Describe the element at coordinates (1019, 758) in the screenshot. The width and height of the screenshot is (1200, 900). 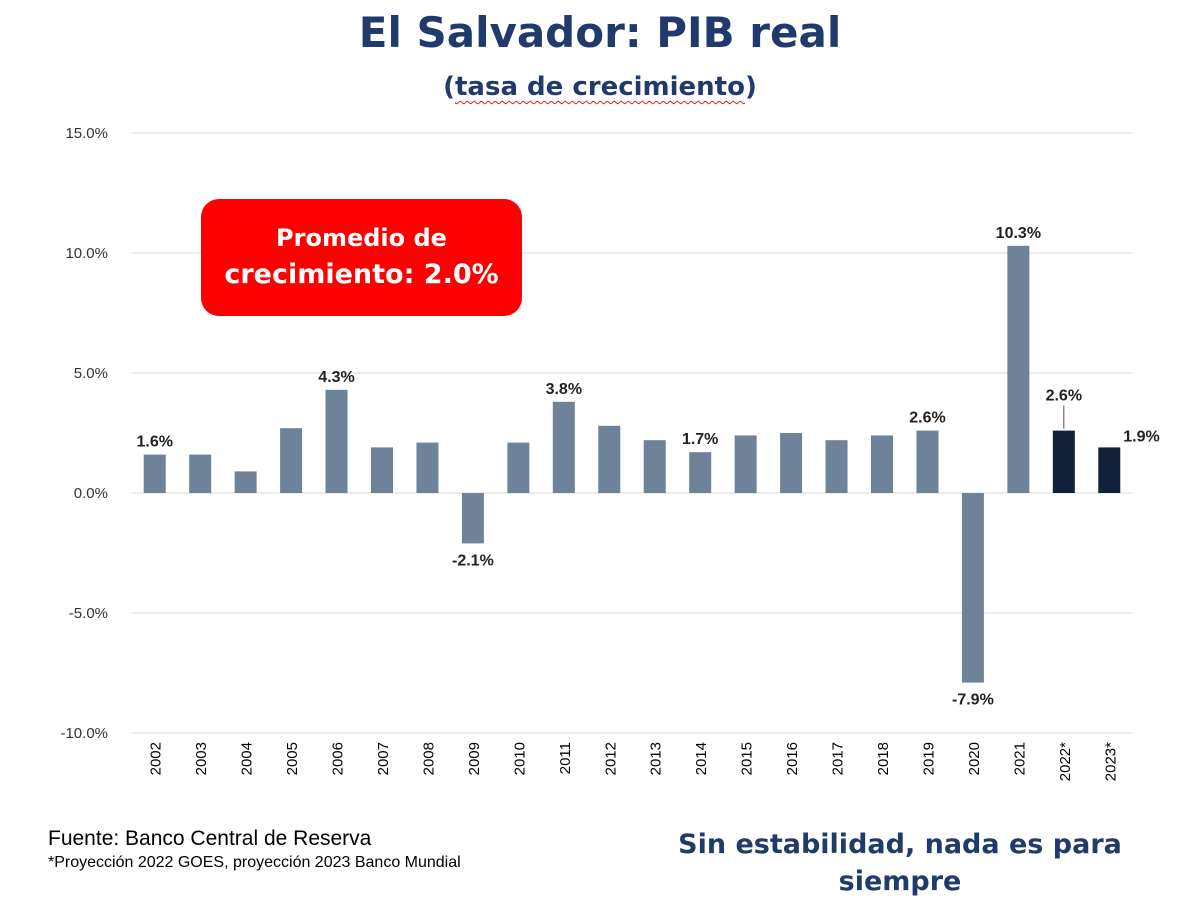
I see `x-tick-label: 2021` at that location.